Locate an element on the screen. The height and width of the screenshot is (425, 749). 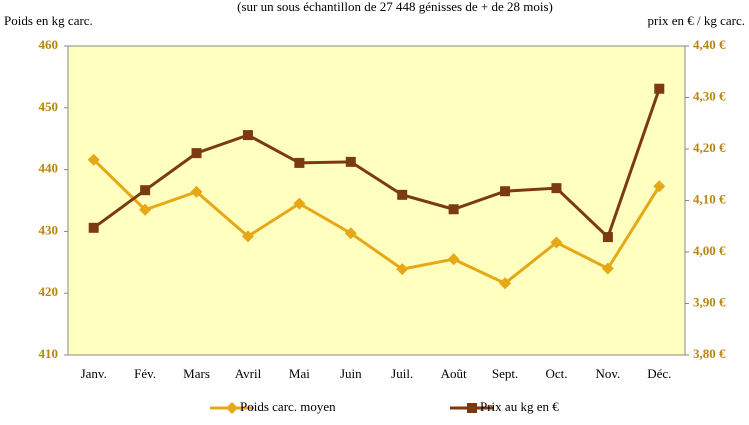
y2-tick-label: 4,00 € is located at coordinates (709, 250).